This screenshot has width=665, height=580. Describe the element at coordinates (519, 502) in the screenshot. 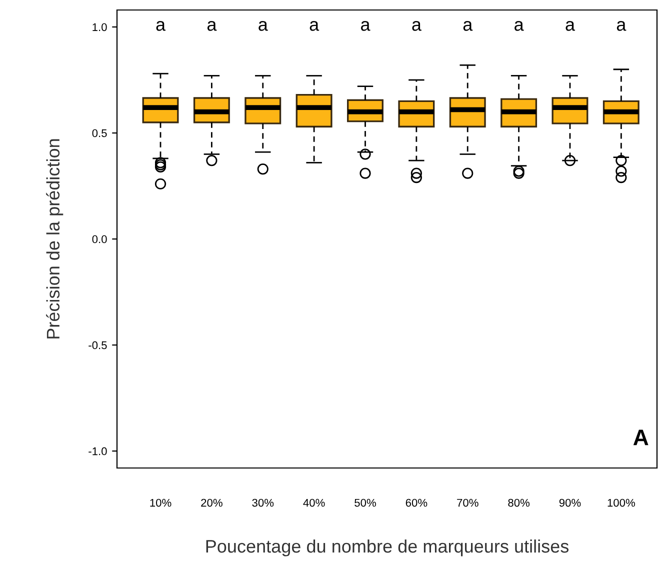

I see `x-tick-label: 80%` at that location.